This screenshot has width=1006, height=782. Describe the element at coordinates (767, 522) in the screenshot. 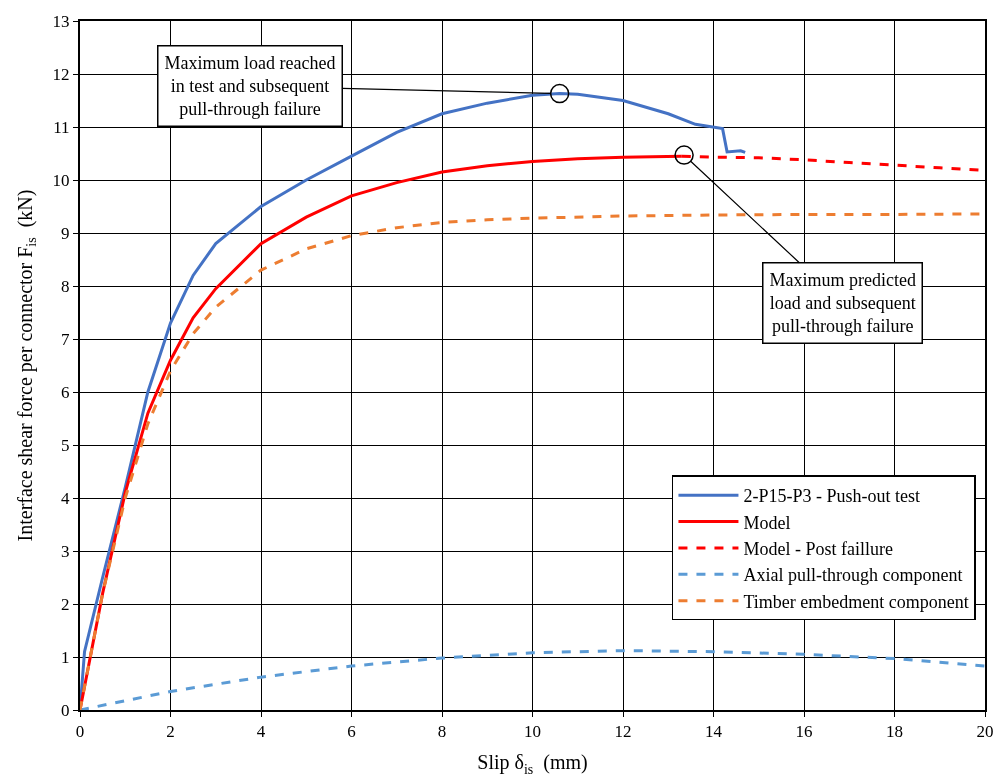

I see `legend-label: Model` at that location.